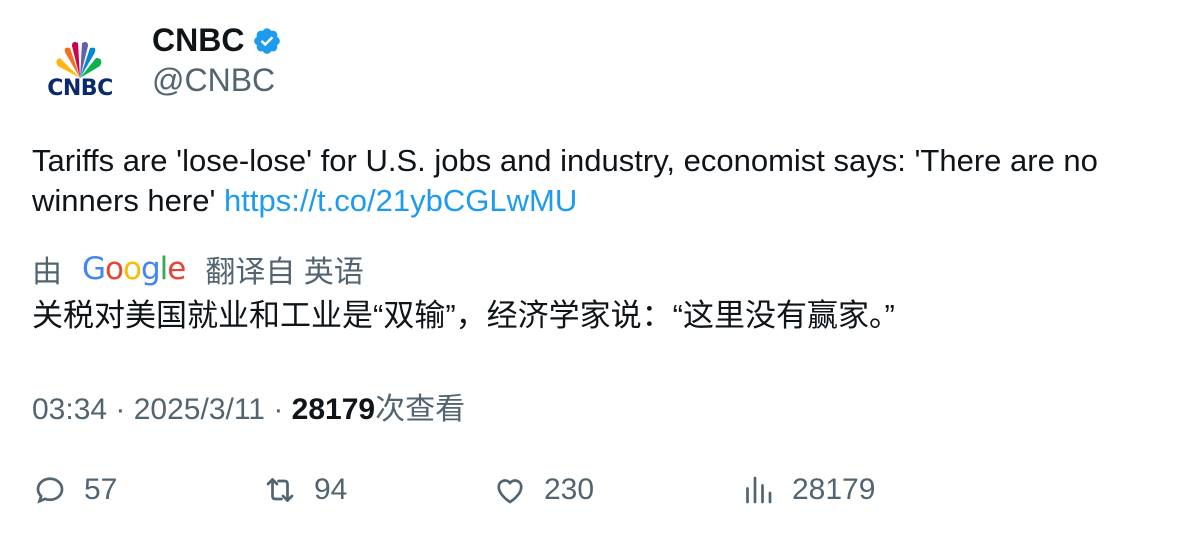  What do you see at coordinates (74, 490) in the screenshot?
I see `reply-button: 57` at bounding box center [74, 490].